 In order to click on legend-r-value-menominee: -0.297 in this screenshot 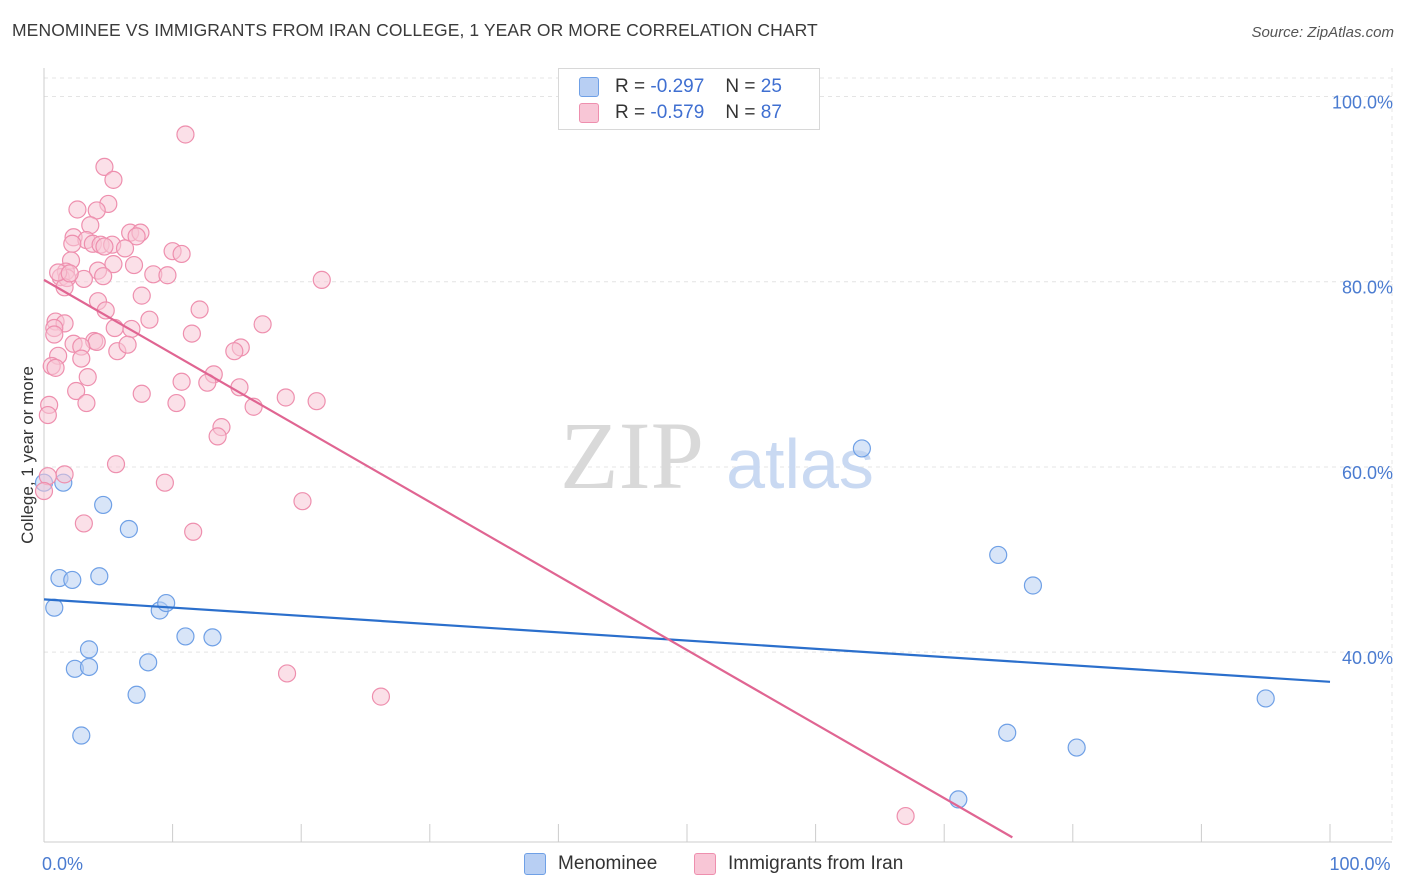, I will do `click(677, 86)`.